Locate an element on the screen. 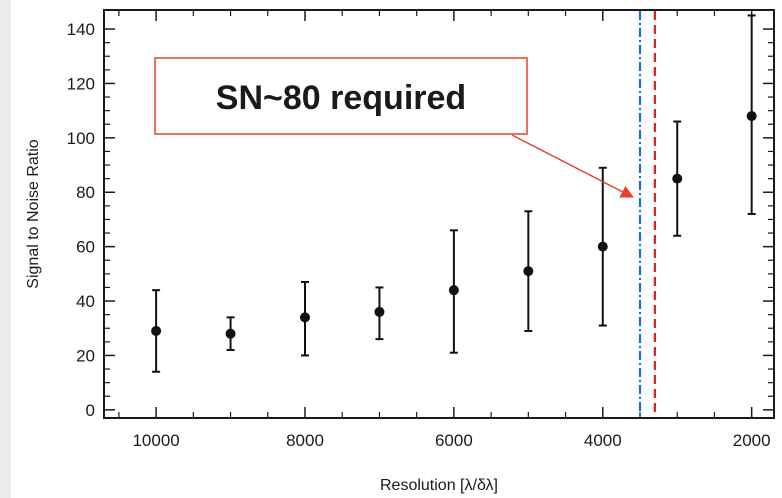 The image size is (782, 498). x-axis-title: Resolution [λ/δλ] is located at coordinates (439, 485).